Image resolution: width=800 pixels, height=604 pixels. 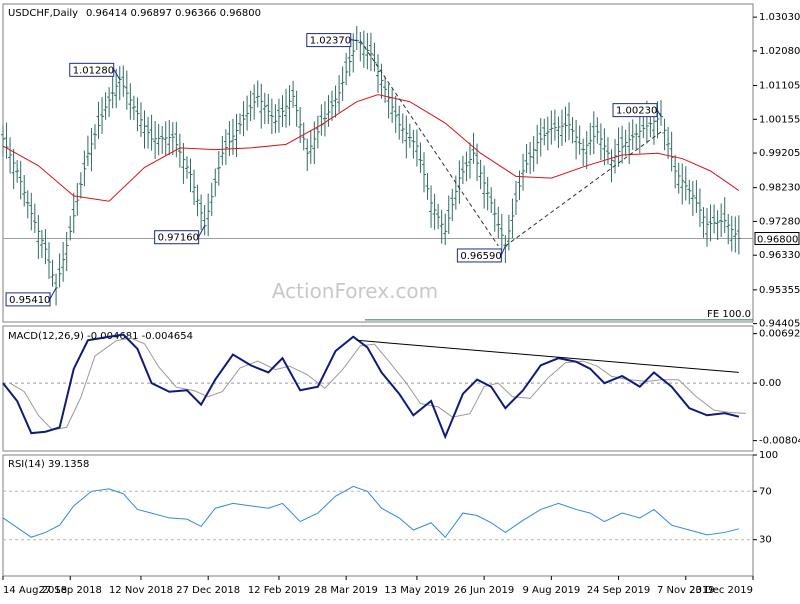 I want to click on annotation-label: 1.02370, so click(x=330, y=41).